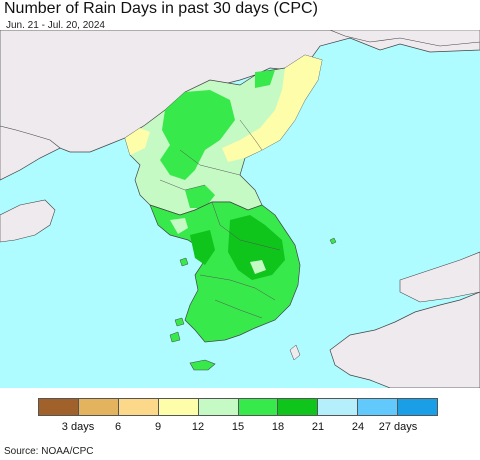 The width and height of the screenshot is (480, 460). Describe the element at coordinates (200, 196) in the screenshot. I see `rain-zone-18-nk-mid` at that location.